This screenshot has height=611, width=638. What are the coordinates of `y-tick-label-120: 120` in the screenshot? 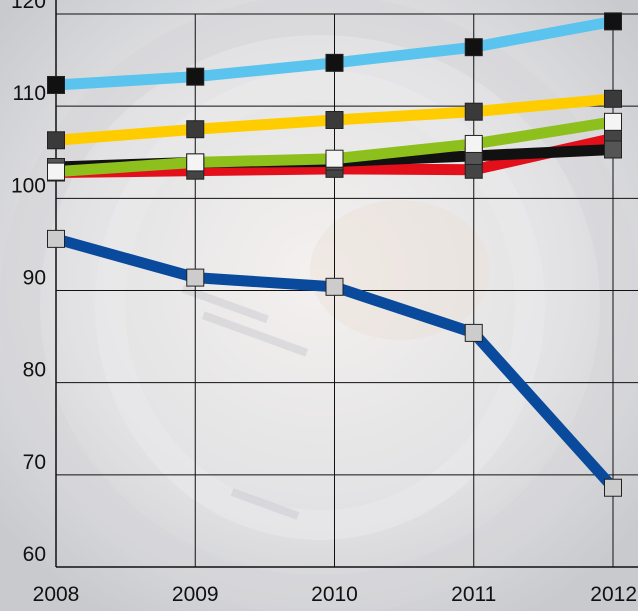 It's located at (28, 6).